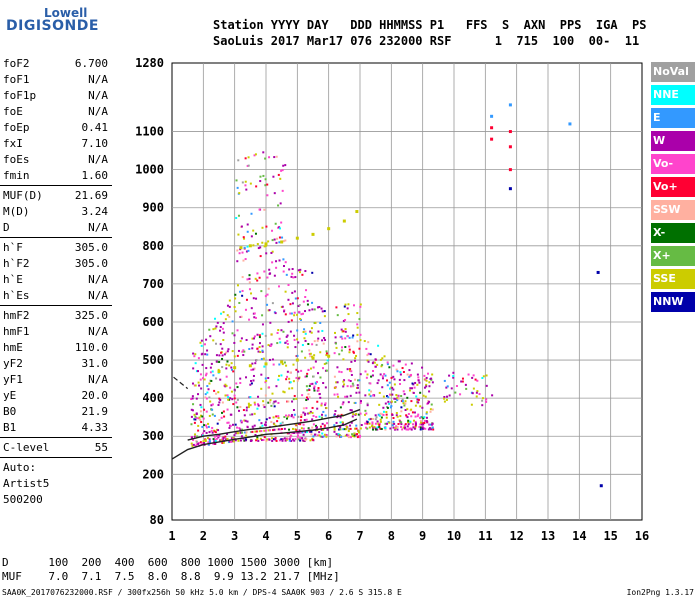  I want to click on series-trace-F2, so click(264, 439).